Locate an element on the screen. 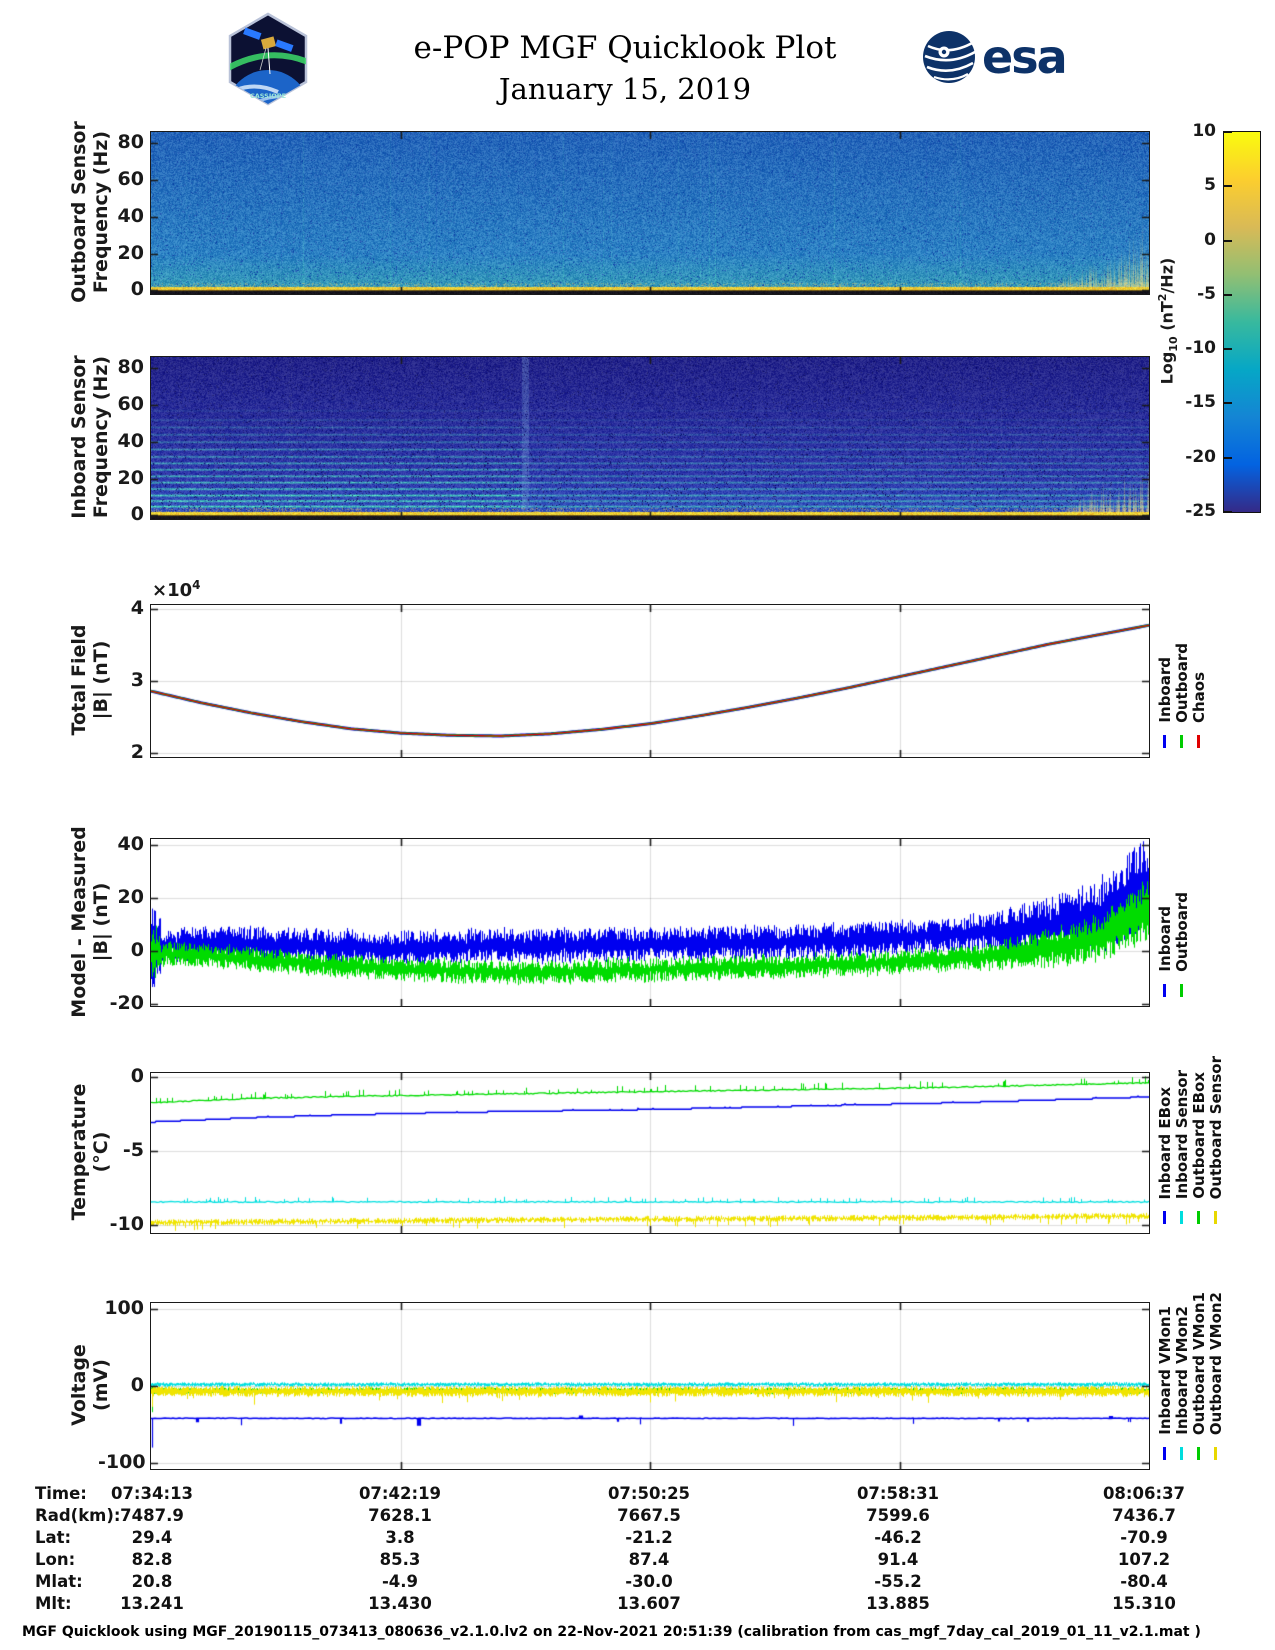  colorbar-tick-label: -25 is located at coordinates (1200, 511).